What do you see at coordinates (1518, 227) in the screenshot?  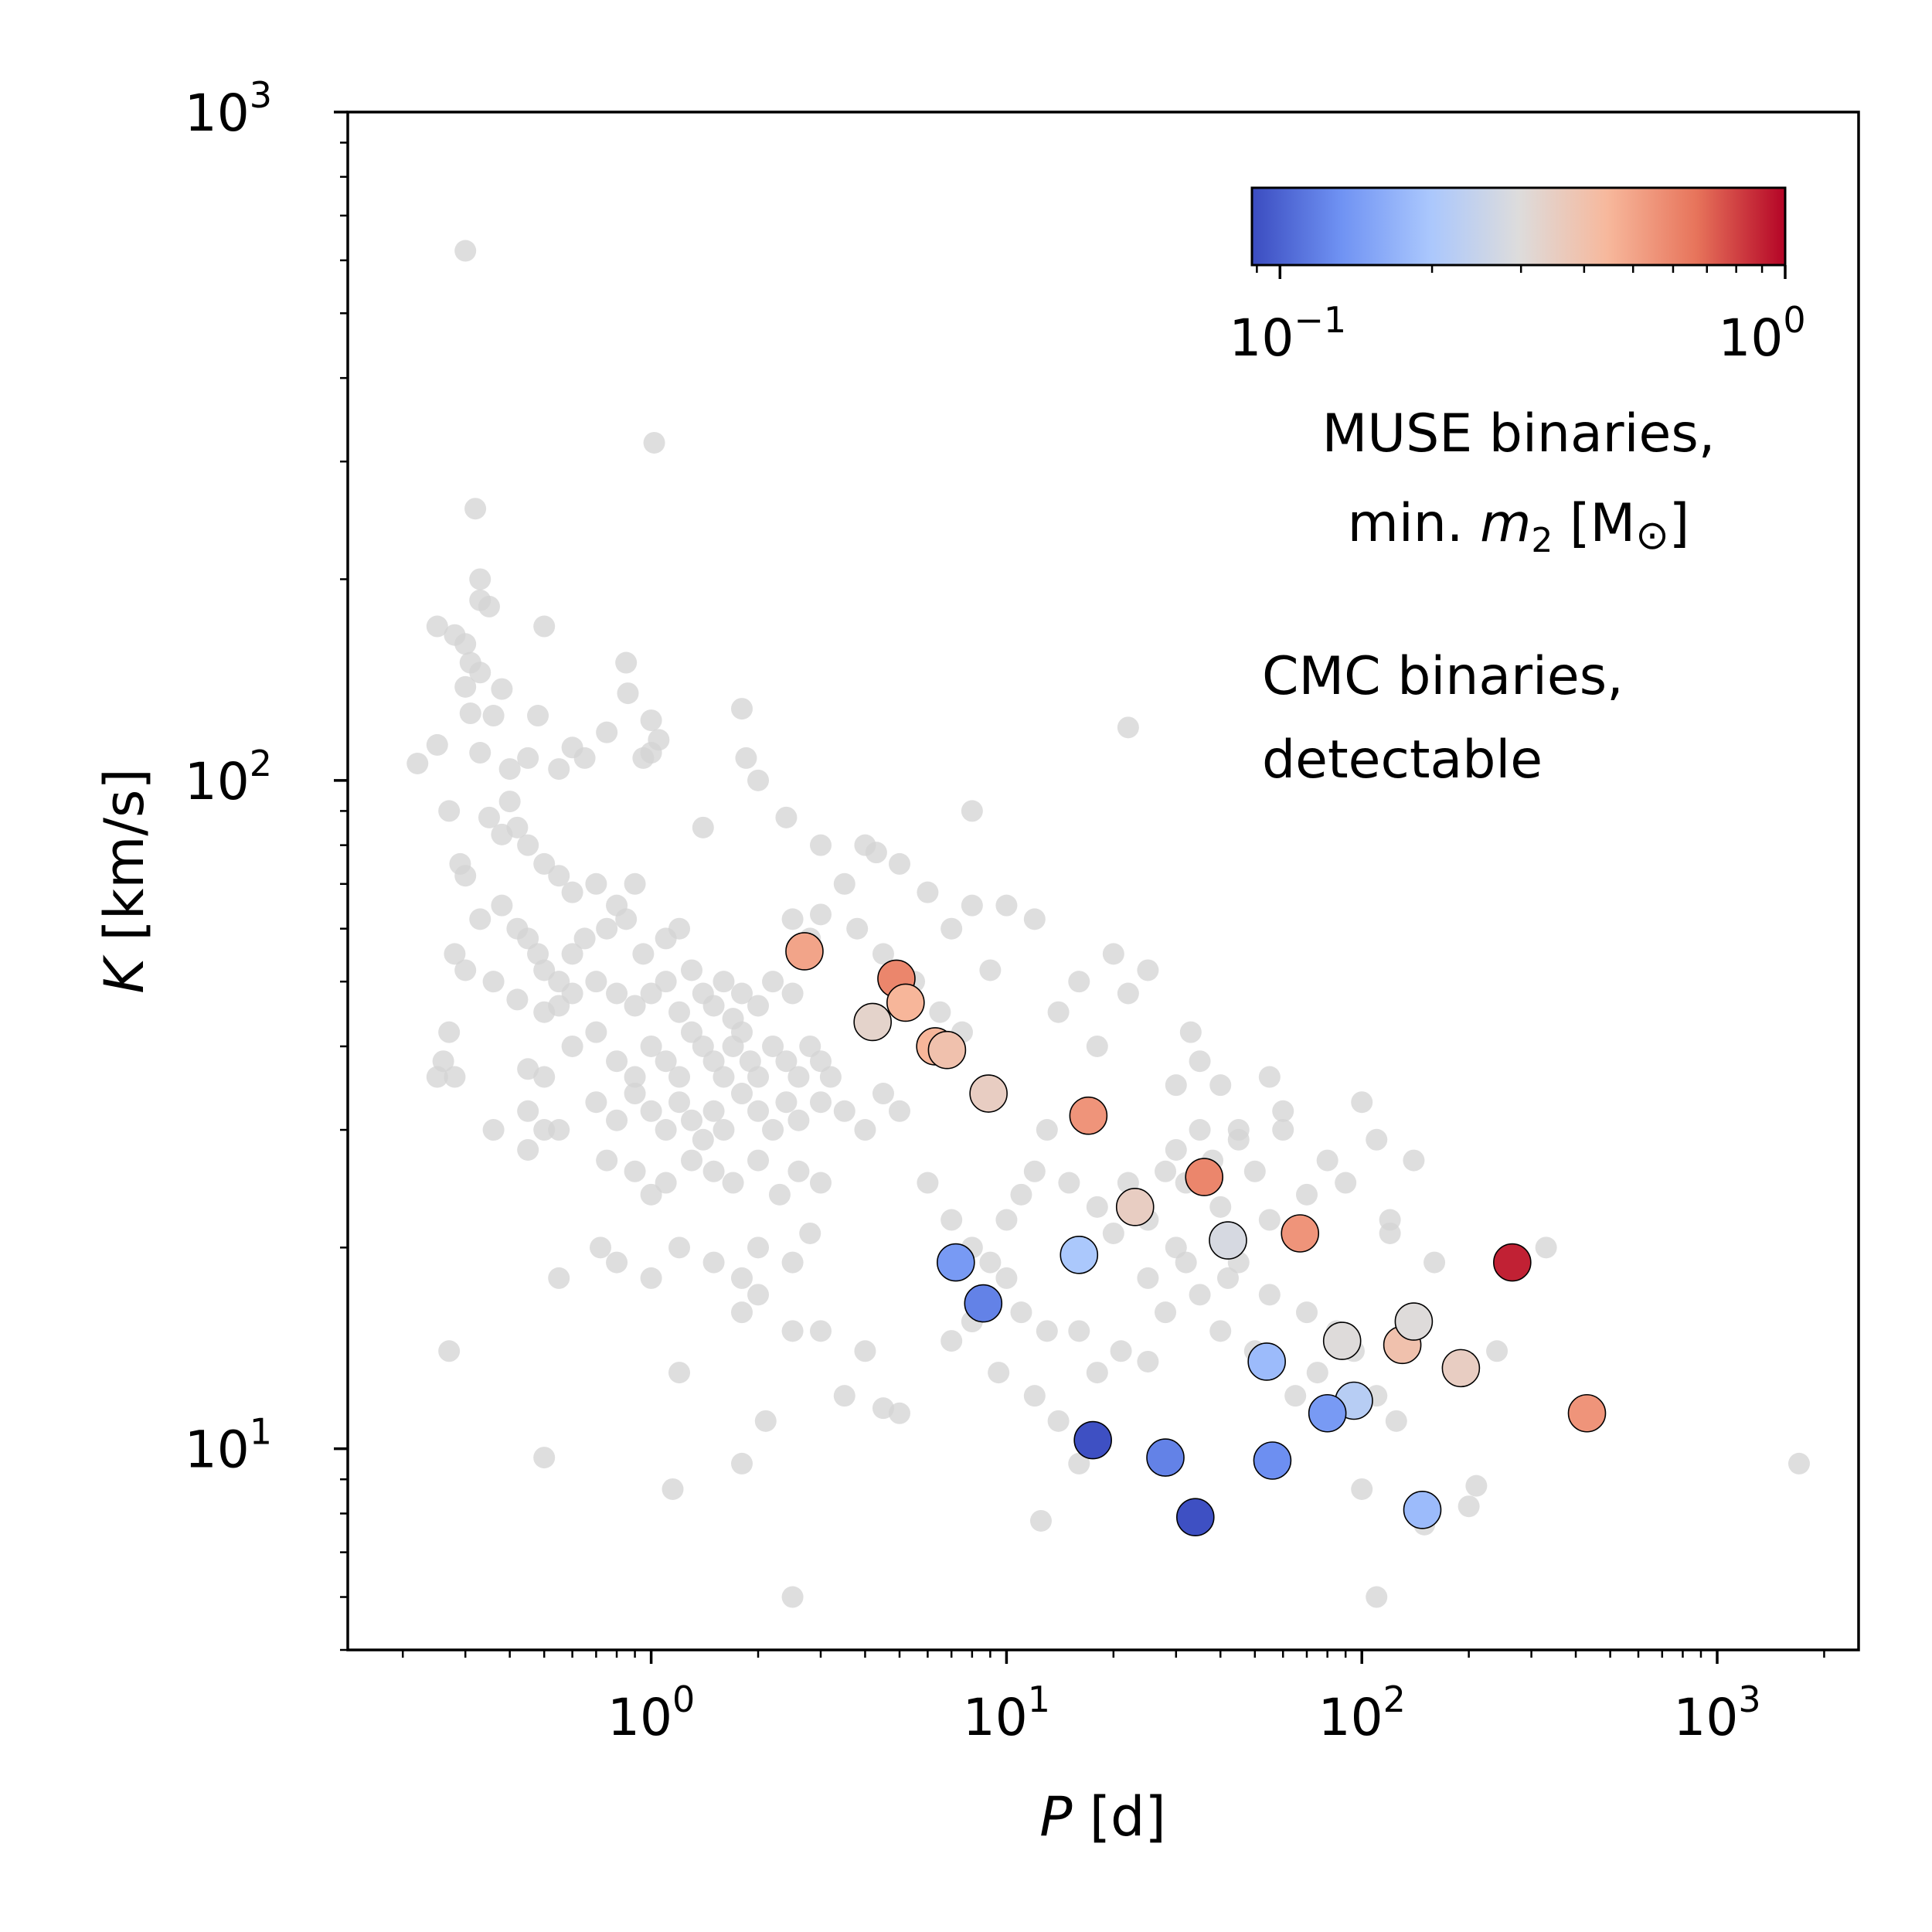 I see `colorbar` at bounding box center [1518, 227].